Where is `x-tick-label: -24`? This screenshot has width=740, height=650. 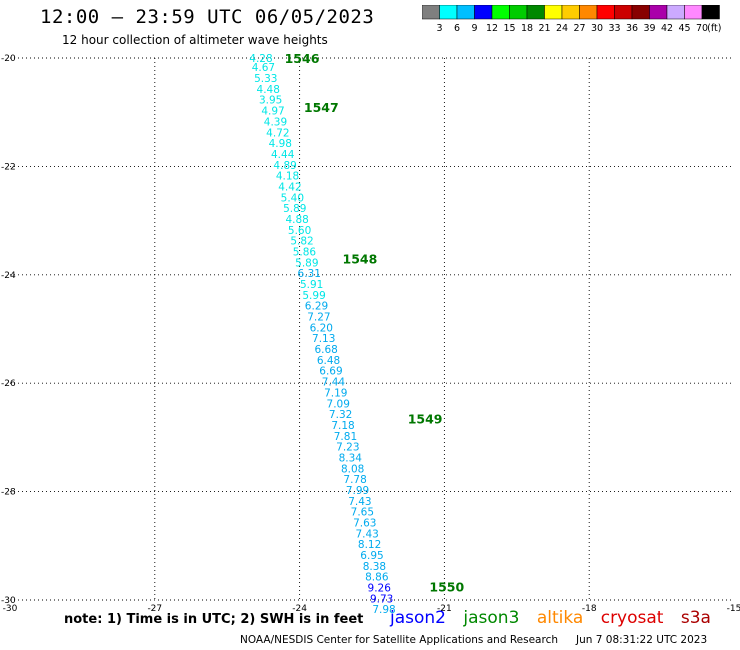
x-tick-label: -24 is located at coordinates (299, 609).